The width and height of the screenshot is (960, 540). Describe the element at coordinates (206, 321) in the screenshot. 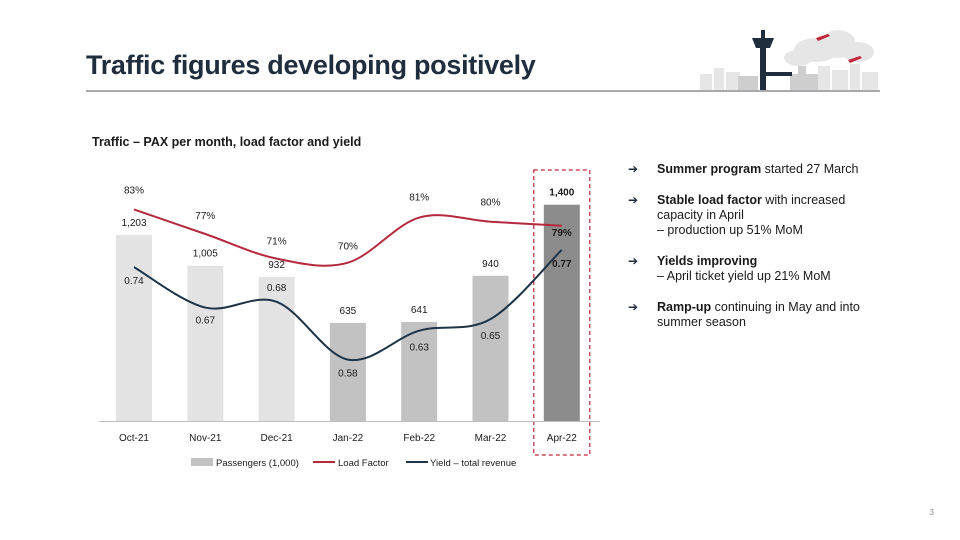

I see `yield-label: 0.67` at that location.